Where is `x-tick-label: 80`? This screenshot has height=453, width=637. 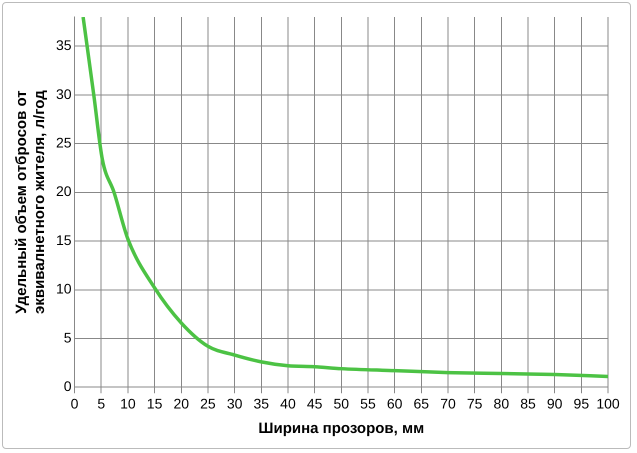 x-tick-label: 80 is located at coordinates (502, 403).